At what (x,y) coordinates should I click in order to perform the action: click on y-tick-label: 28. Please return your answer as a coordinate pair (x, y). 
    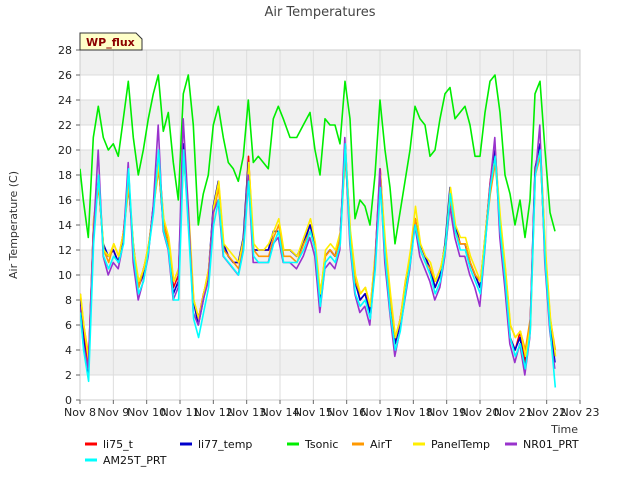
    Looking at the image, I should click on (65, 50).